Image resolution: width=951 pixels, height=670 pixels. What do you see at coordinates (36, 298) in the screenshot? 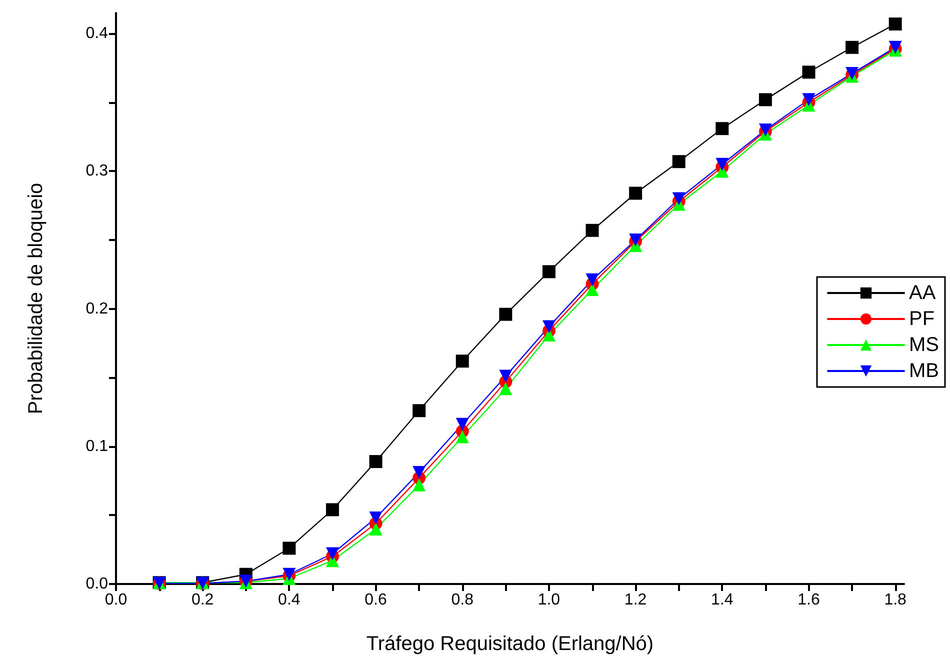
I see `y-axis-title: Probabilidade de bloqueio` at bounding box center [36, 298].